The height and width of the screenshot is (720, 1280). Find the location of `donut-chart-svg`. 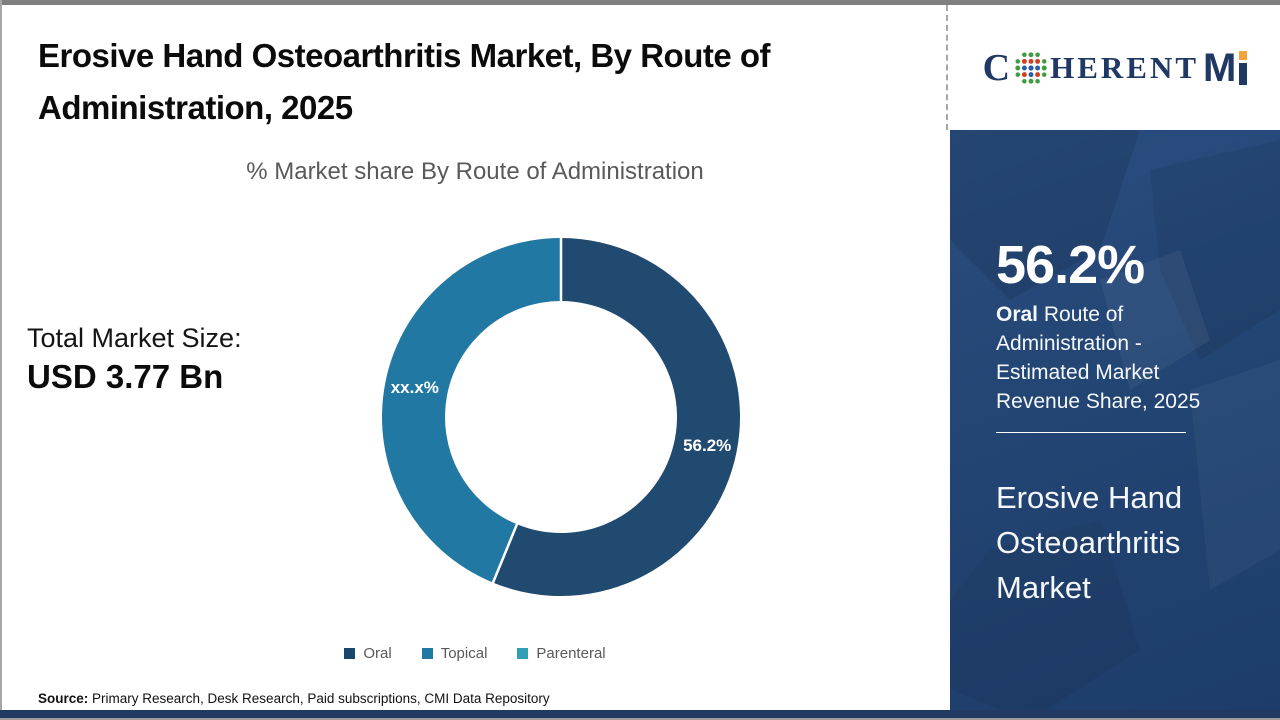

donut-chart-svg is located at coordinates (561, 416).